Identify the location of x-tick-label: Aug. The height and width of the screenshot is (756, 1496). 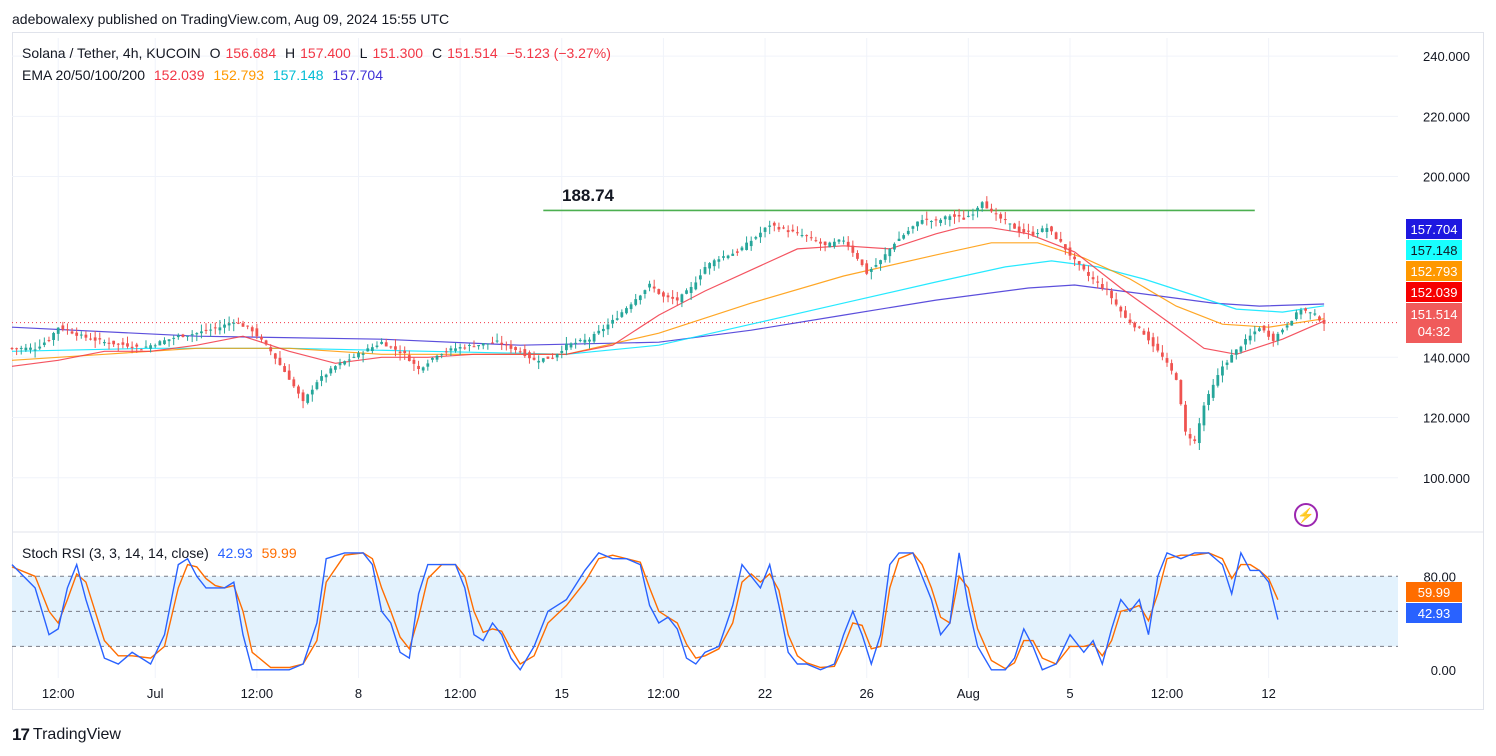
(968, 693).